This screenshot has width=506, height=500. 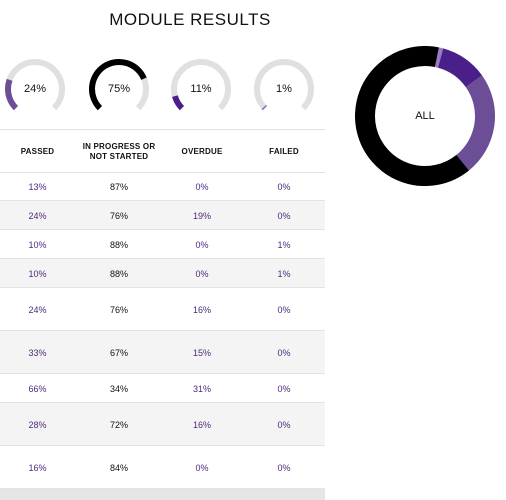 I want to click on page-title: MODULE RESULTS, so click(x=190, y=19).